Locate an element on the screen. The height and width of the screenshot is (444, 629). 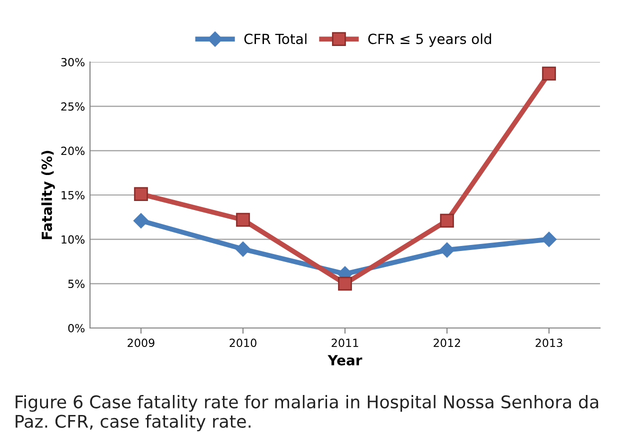
x-axis-title: Year is located at coordinates (345, 360).